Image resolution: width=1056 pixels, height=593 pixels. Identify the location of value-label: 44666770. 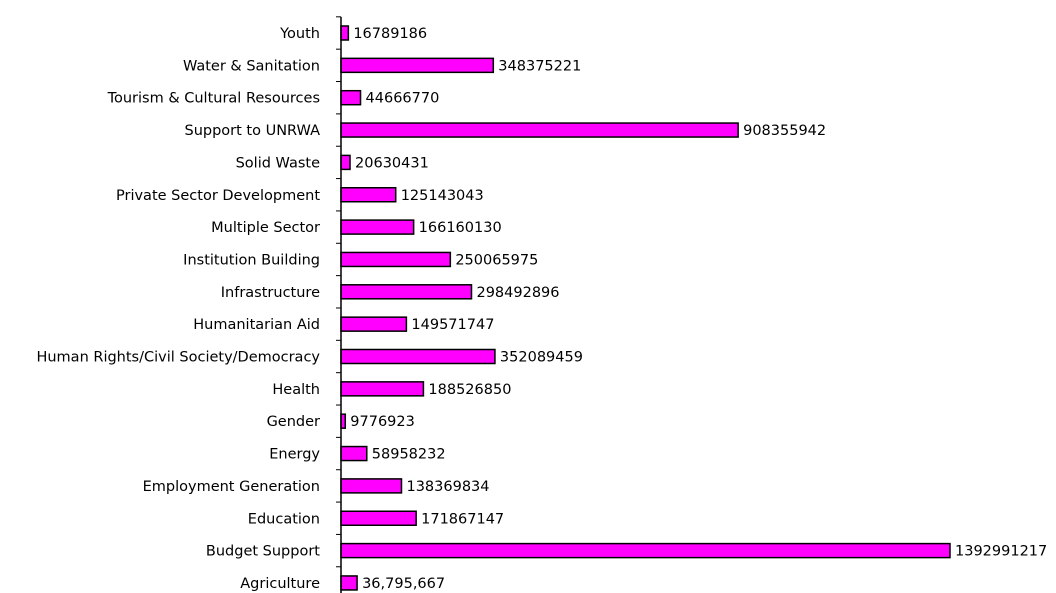
(403, 99).